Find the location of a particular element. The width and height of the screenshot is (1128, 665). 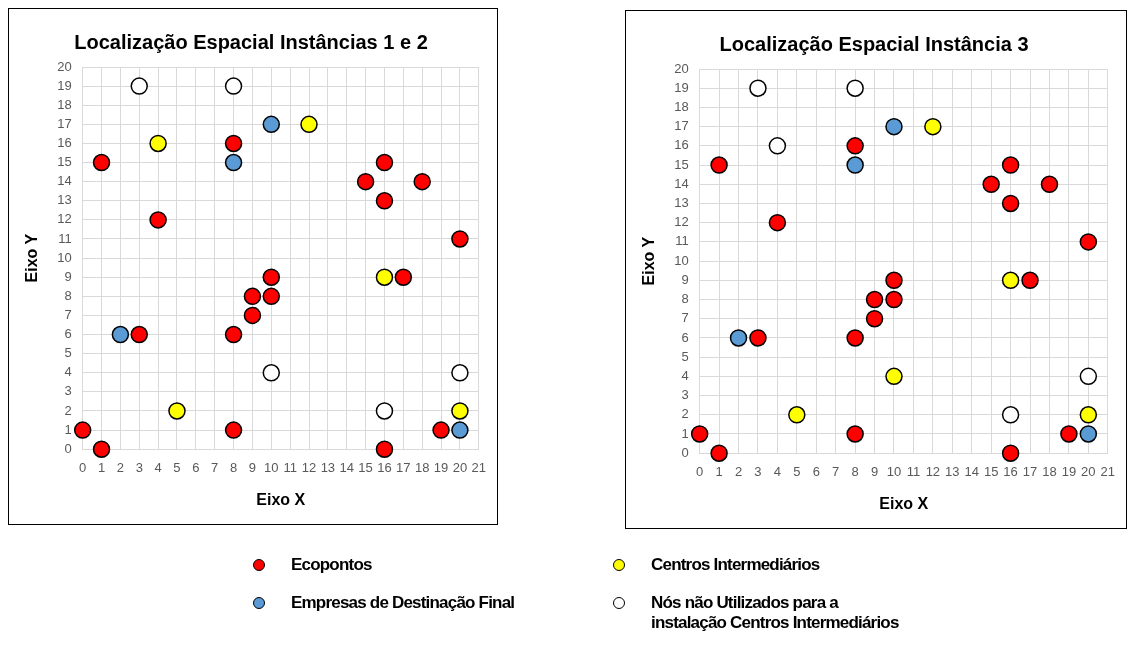

x-tick-label: 6 is located at coordinates (816, 471).